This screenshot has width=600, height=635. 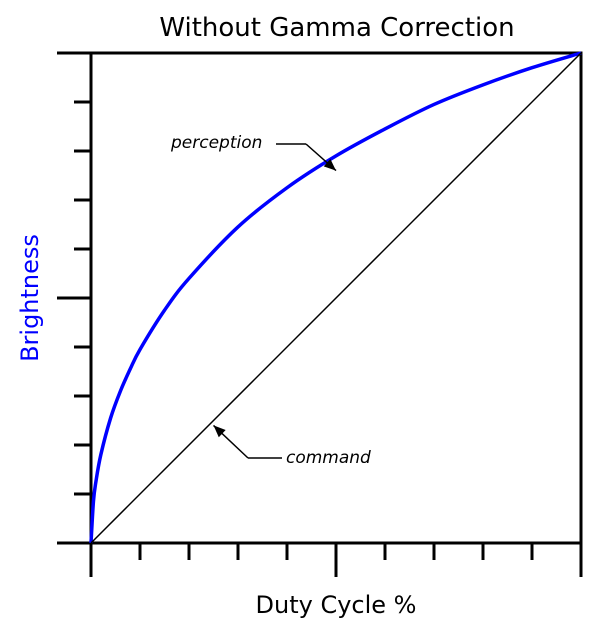 I want to click on x-axis-label: Duty Cycle %, so click(x=336, y=605).